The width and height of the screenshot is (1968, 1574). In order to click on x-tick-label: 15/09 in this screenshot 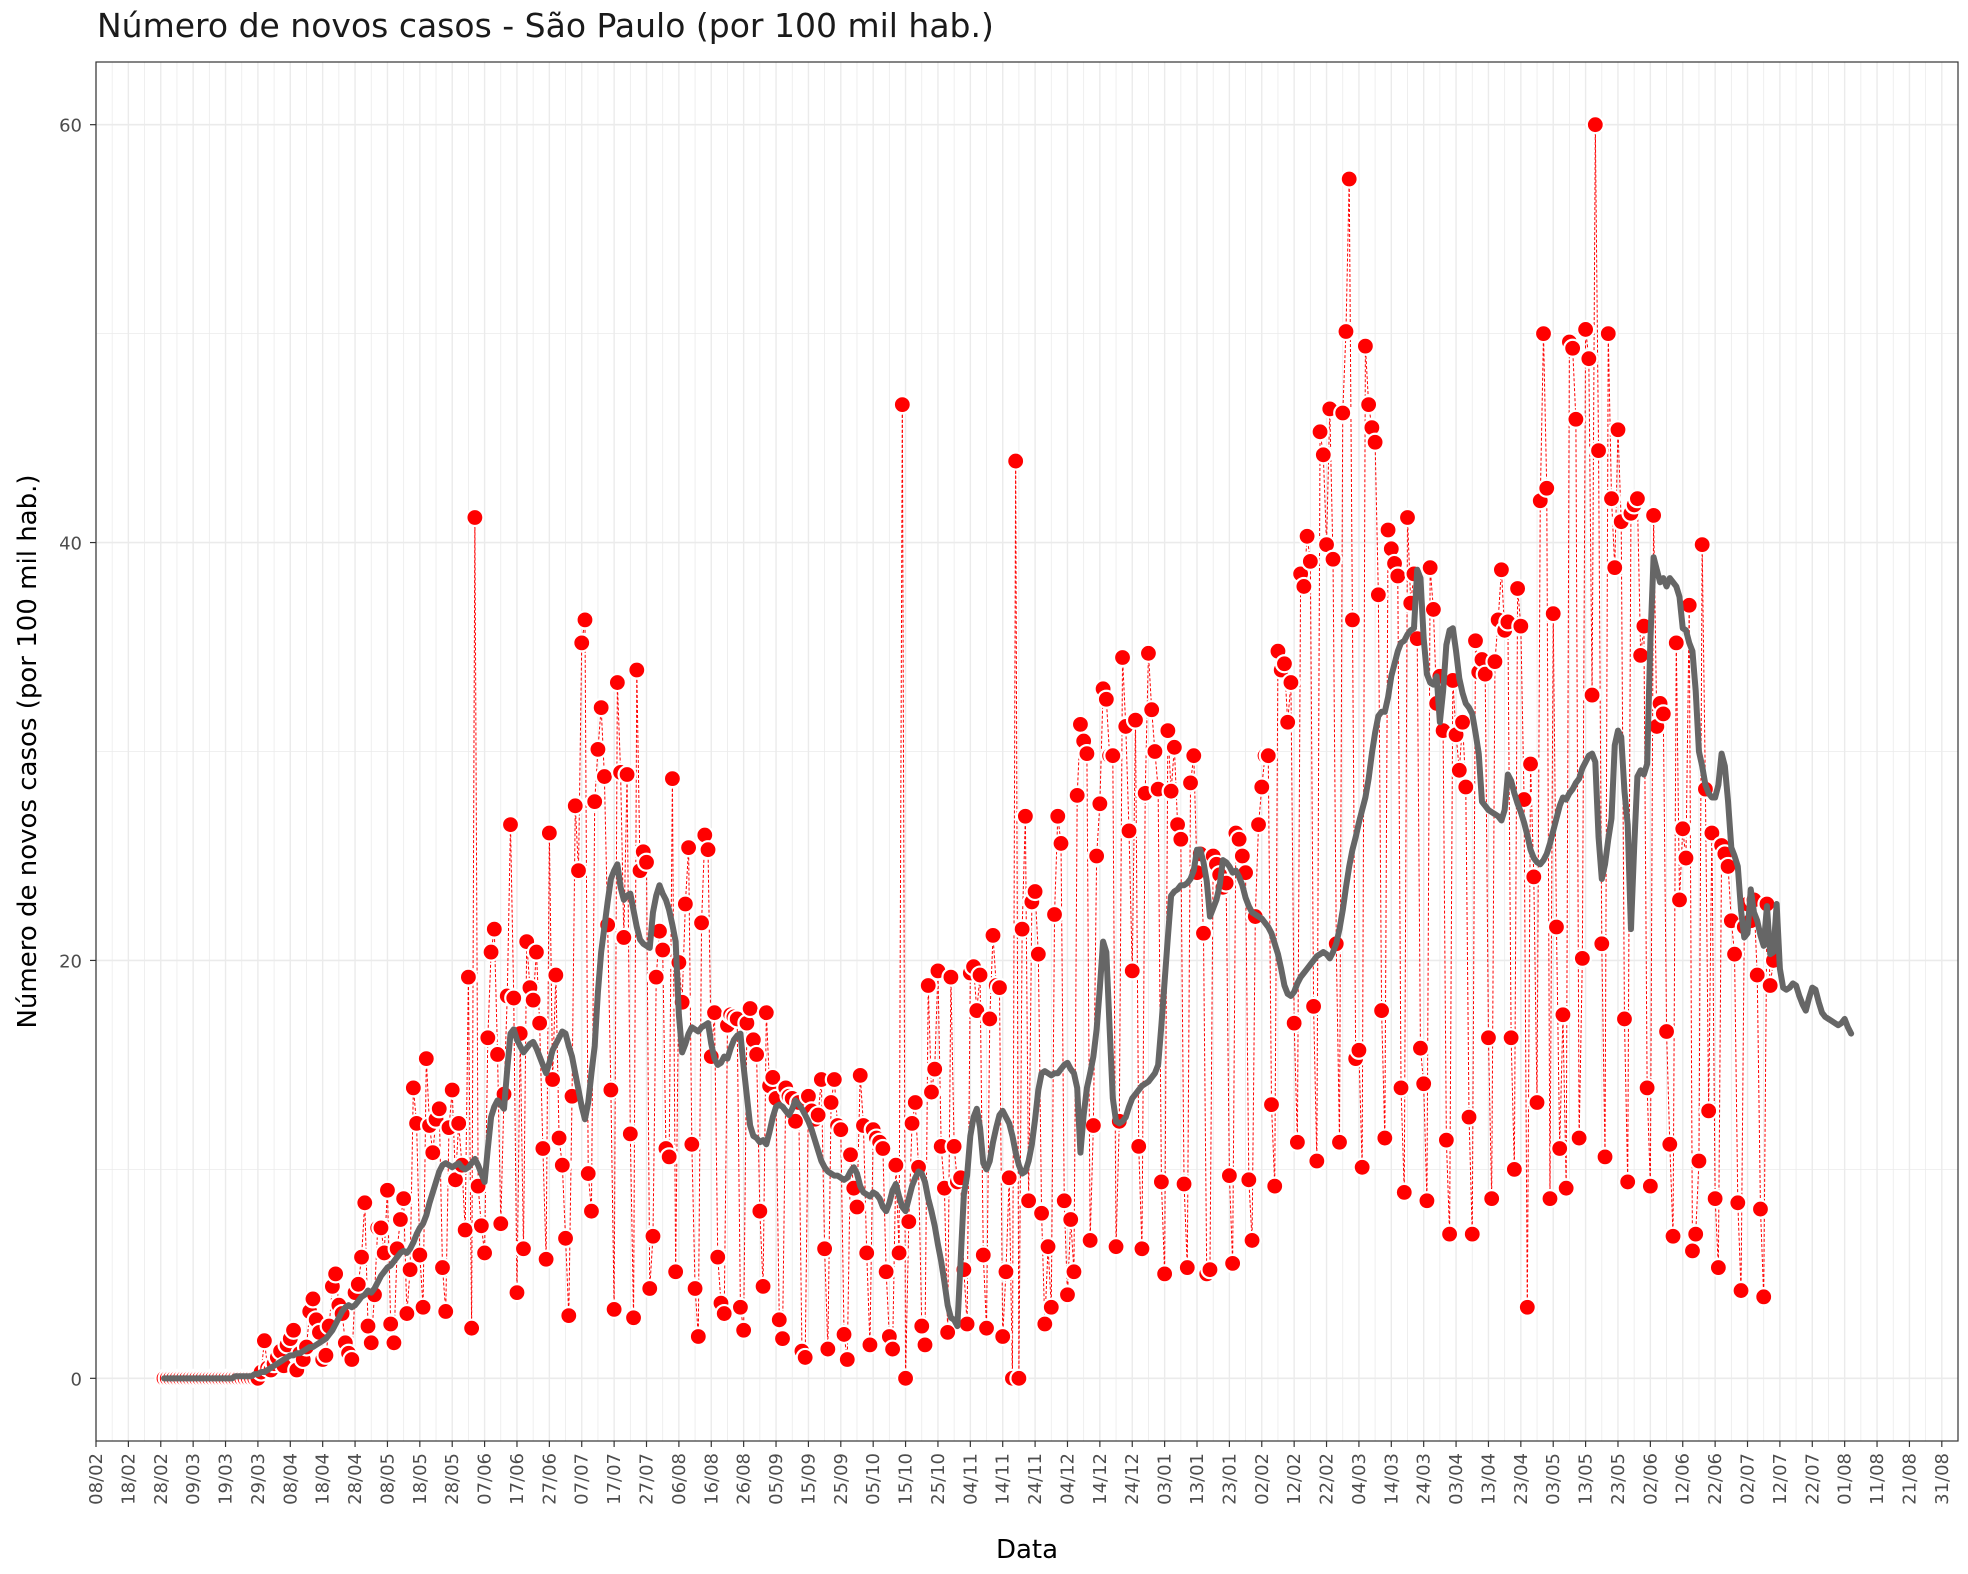, I will do `click(808, 1479)`.